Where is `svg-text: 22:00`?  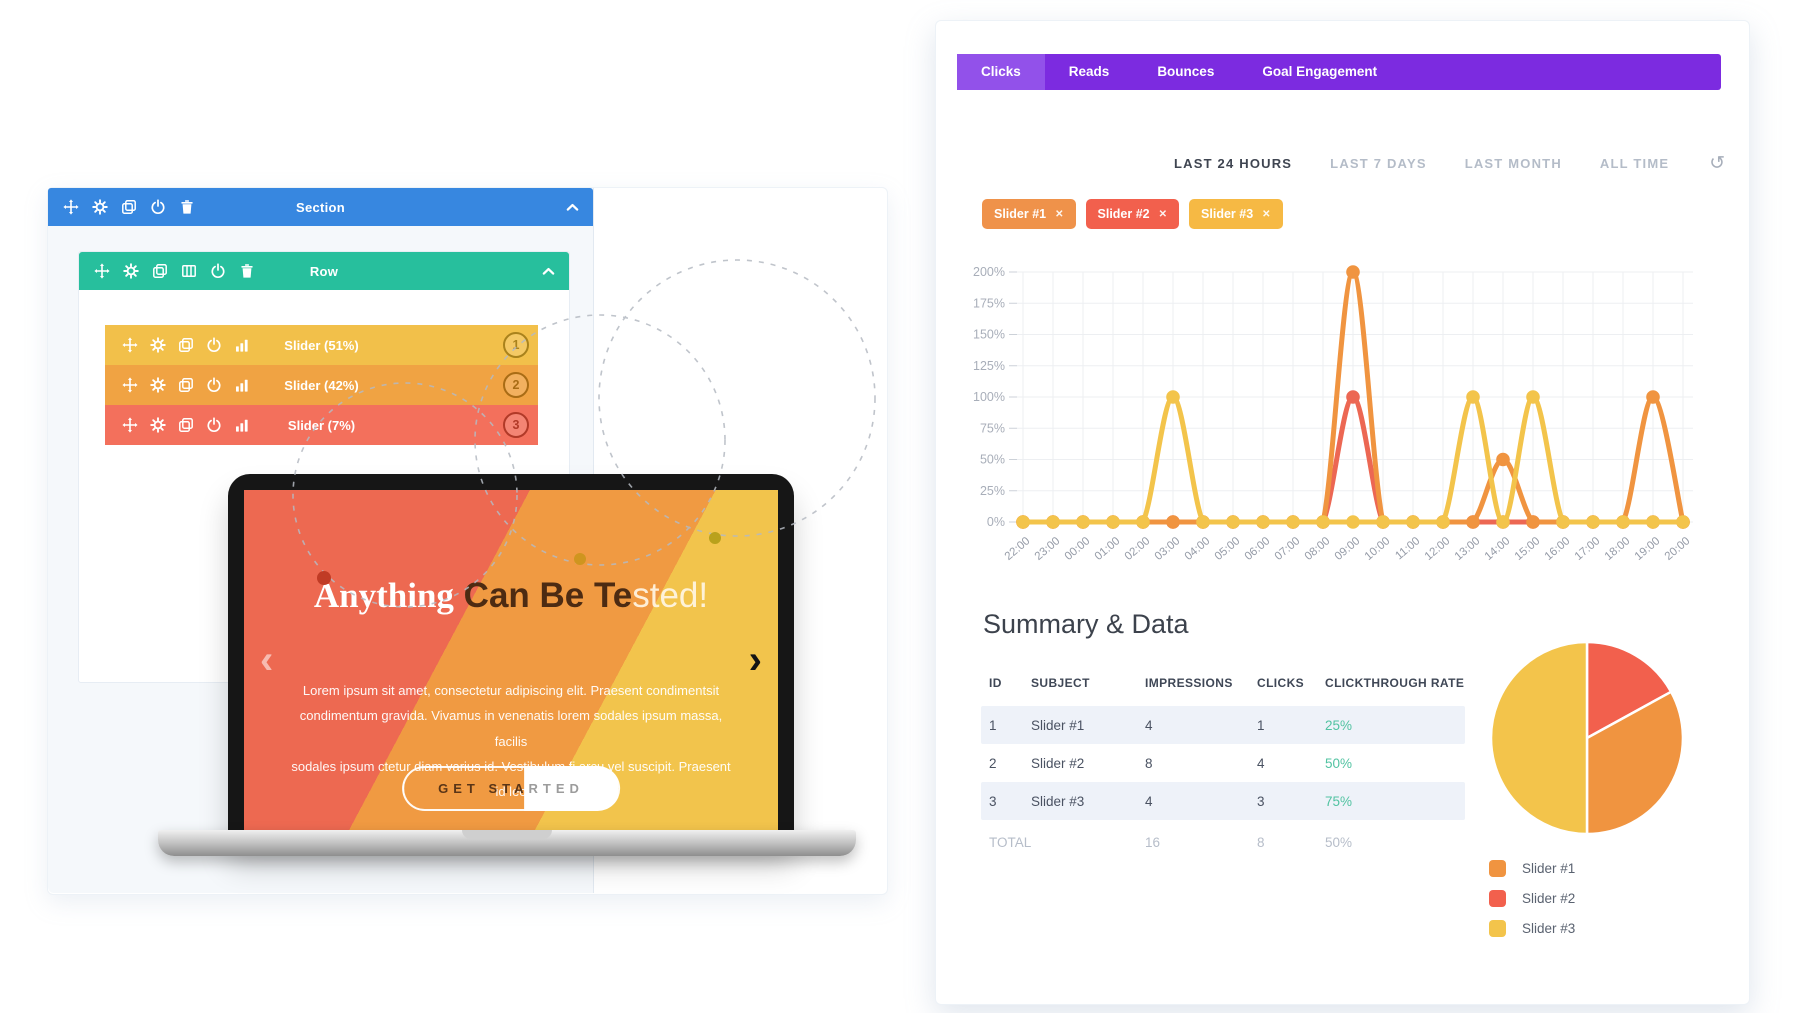
svg-text: 22:00 is located at coordinates (1018, 549).